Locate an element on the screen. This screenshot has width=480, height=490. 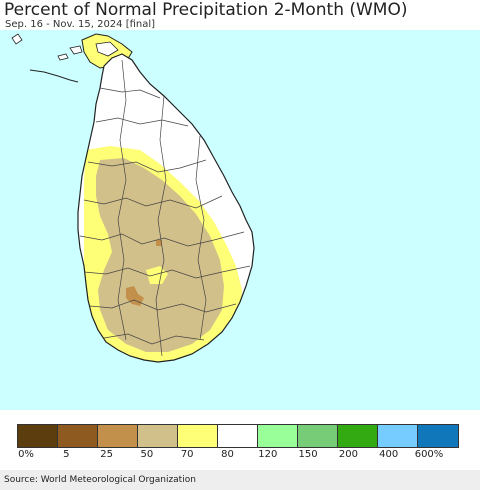
legend-label: 0% is located at coordinates (26, 454).